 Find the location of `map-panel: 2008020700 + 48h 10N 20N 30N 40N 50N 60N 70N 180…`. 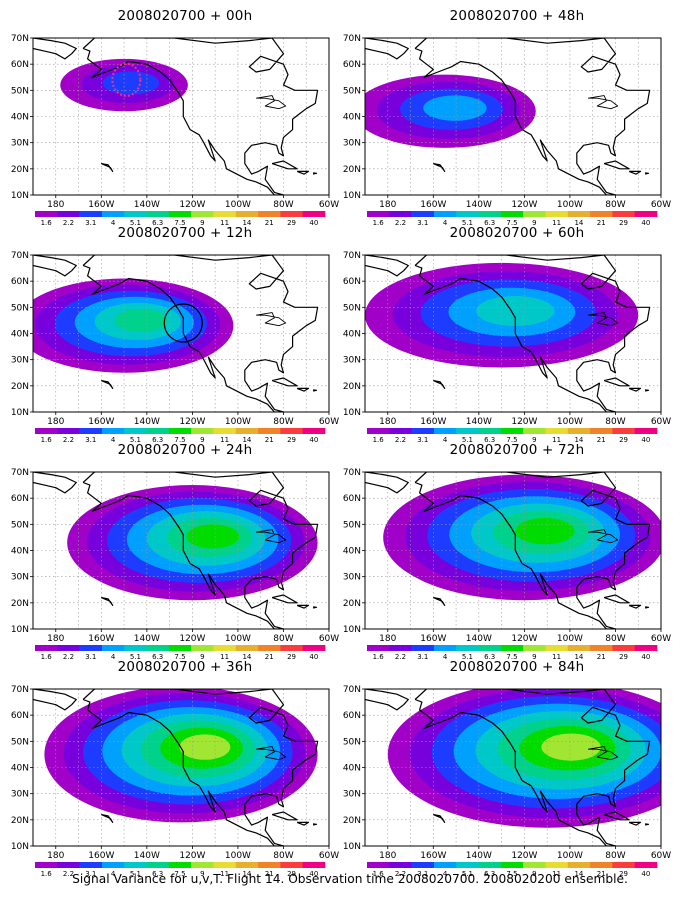

map-panel: 2008020700 + 48h 10N 20N 30N 40N 50N 60N 70N 180… is located at coordinates (512, 117).